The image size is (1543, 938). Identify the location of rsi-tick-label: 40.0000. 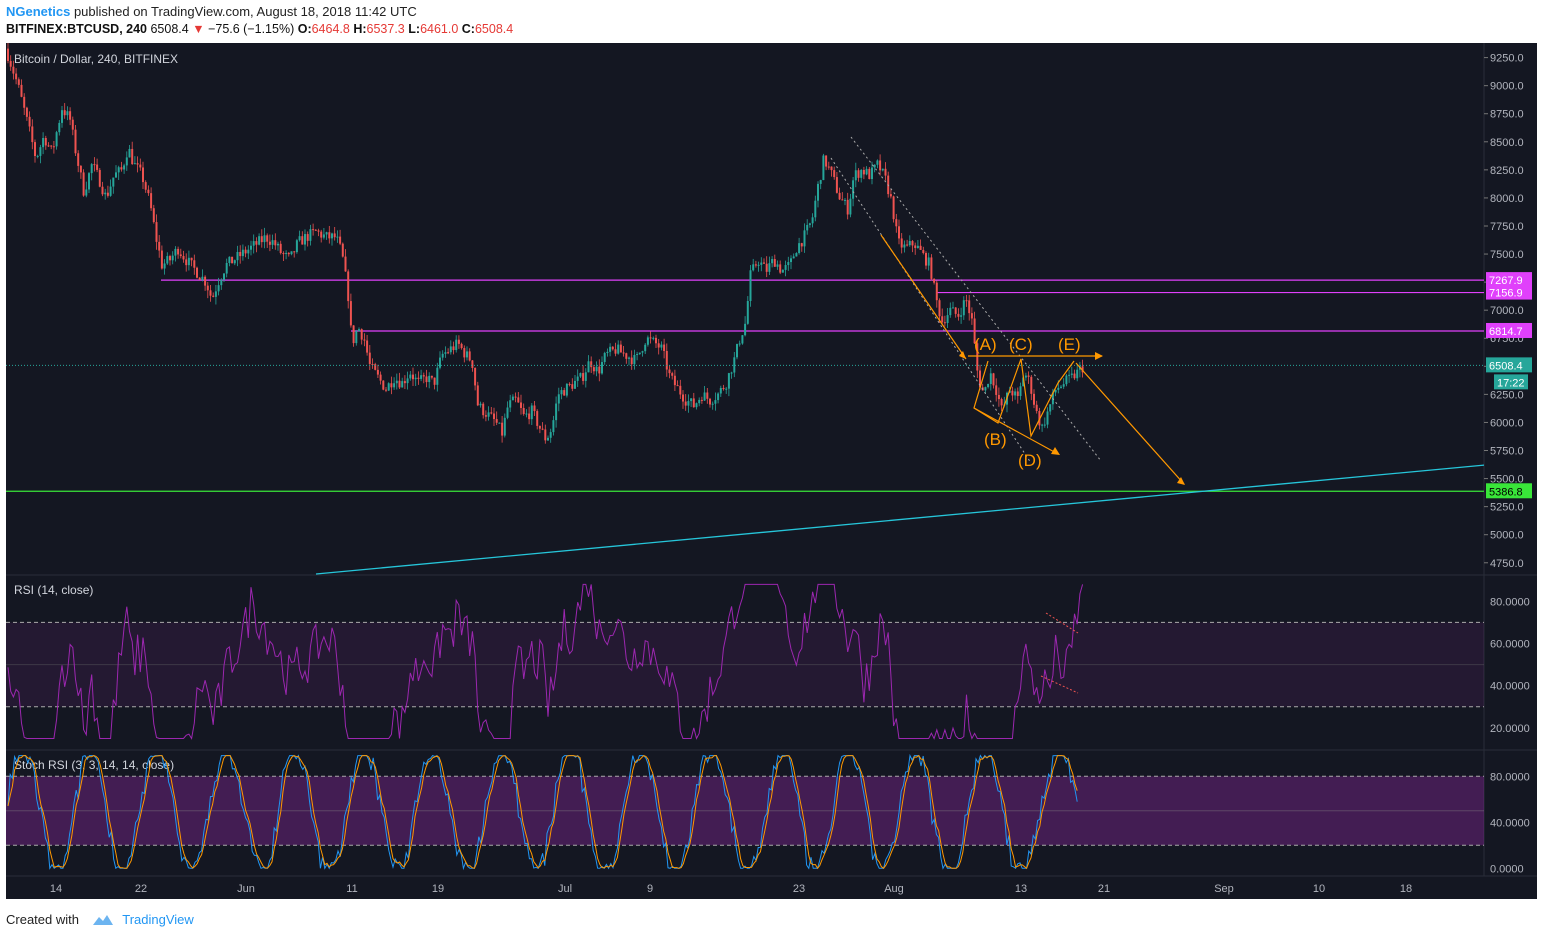
(1510, 687).